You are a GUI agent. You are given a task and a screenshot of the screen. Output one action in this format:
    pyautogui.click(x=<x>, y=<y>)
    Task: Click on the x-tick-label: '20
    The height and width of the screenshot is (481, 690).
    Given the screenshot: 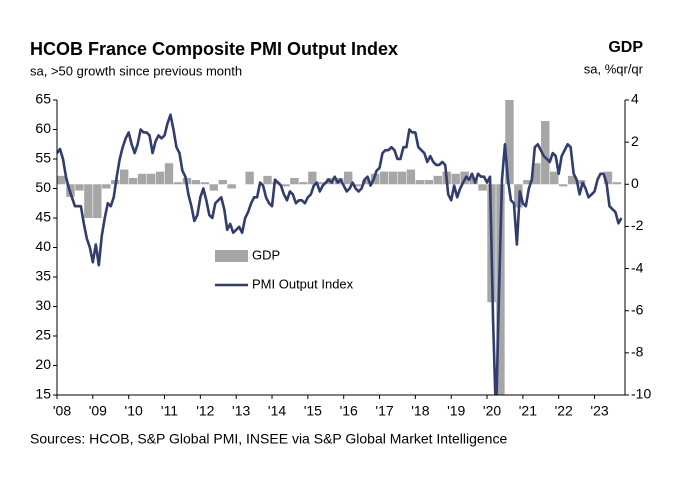 What is the action you would take?
    pyautogui.click(x=492, y=411)
    